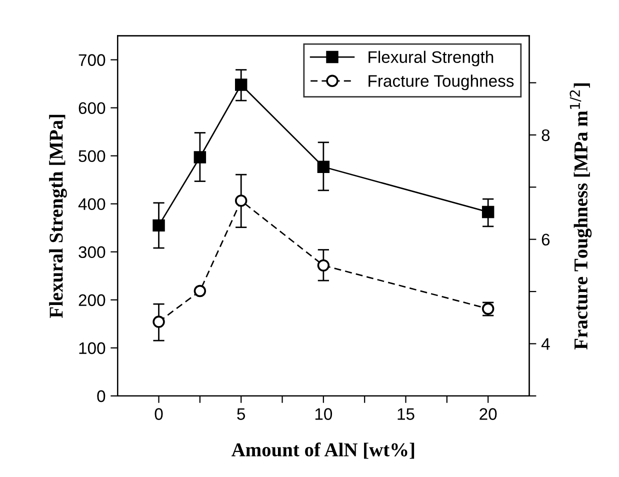 The height and width of the screenshot is (477, 619). Describe the element at coordinates (92, 252) in the screenshot. I see `y-tick-label: 300` at that location.